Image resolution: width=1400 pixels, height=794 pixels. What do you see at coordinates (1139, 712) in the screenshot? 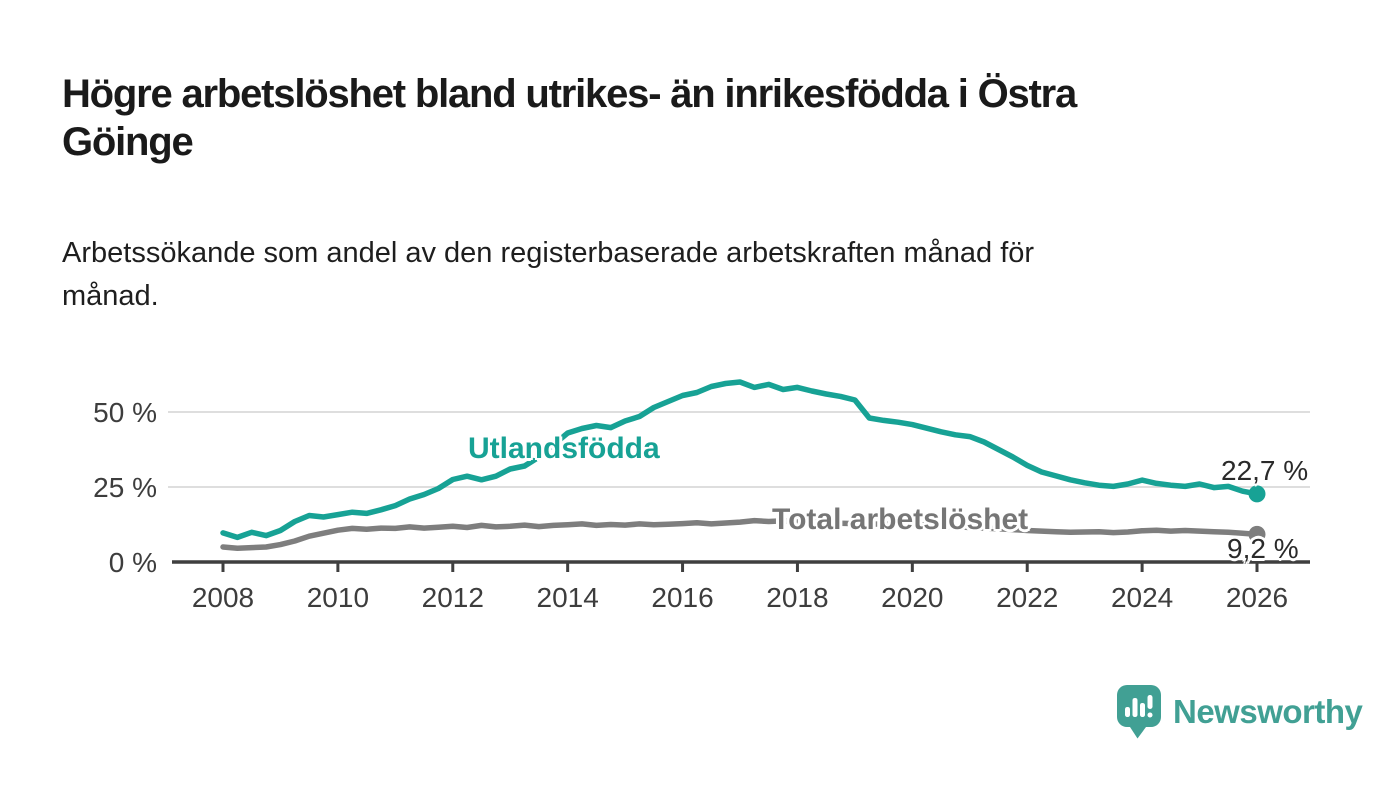
I see `newsworthy-logo-icon` at bounding box center [1139, 712].